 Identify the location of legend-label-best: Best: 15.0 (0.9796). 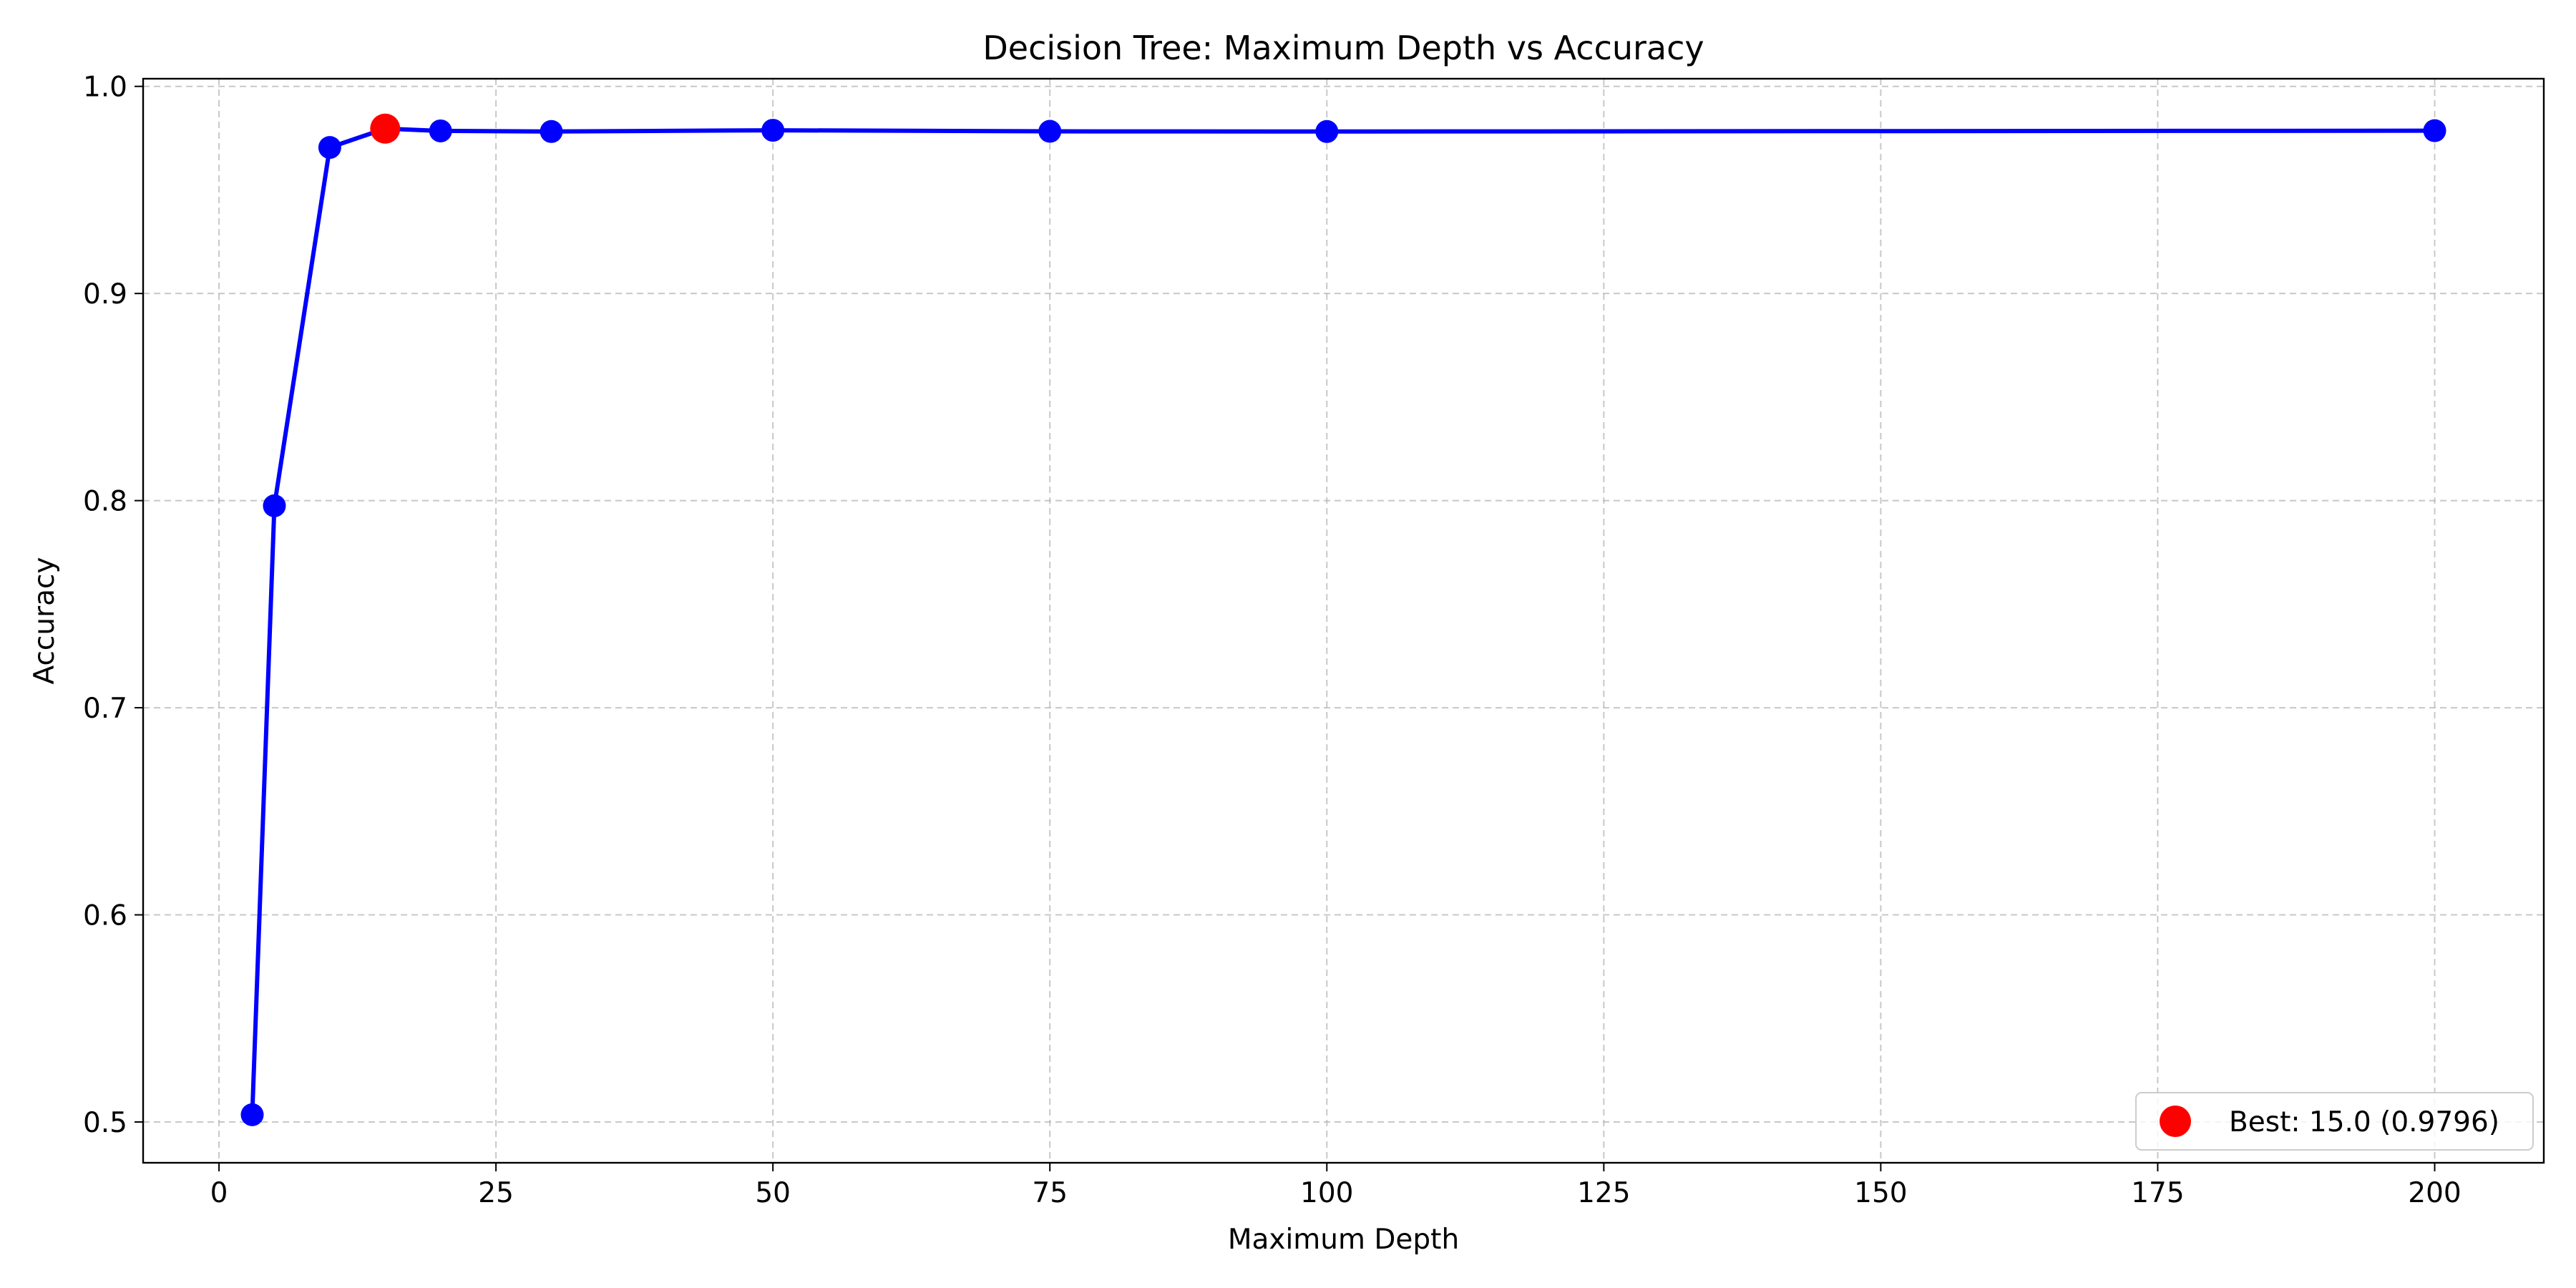
(2364, 1122).